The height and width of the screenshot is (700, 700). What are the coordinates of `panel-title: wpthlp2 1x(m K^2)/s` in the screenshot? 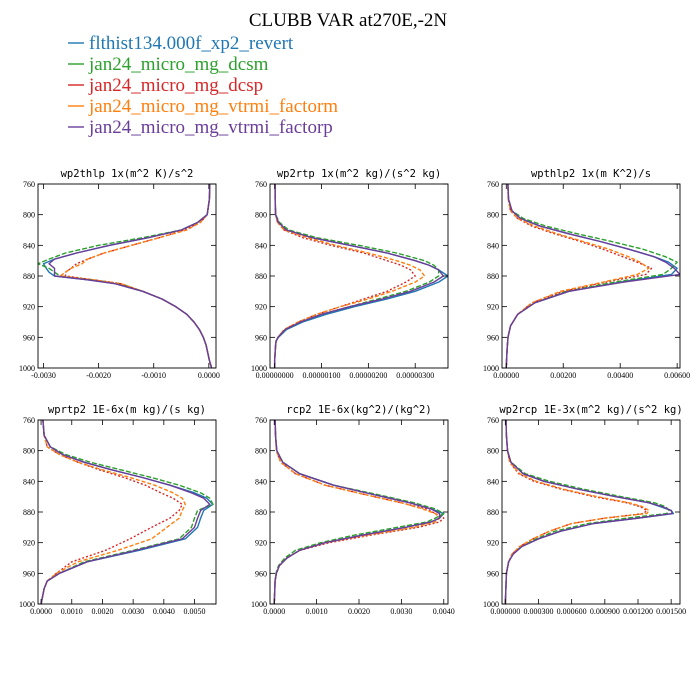 It's located at (591, 174).